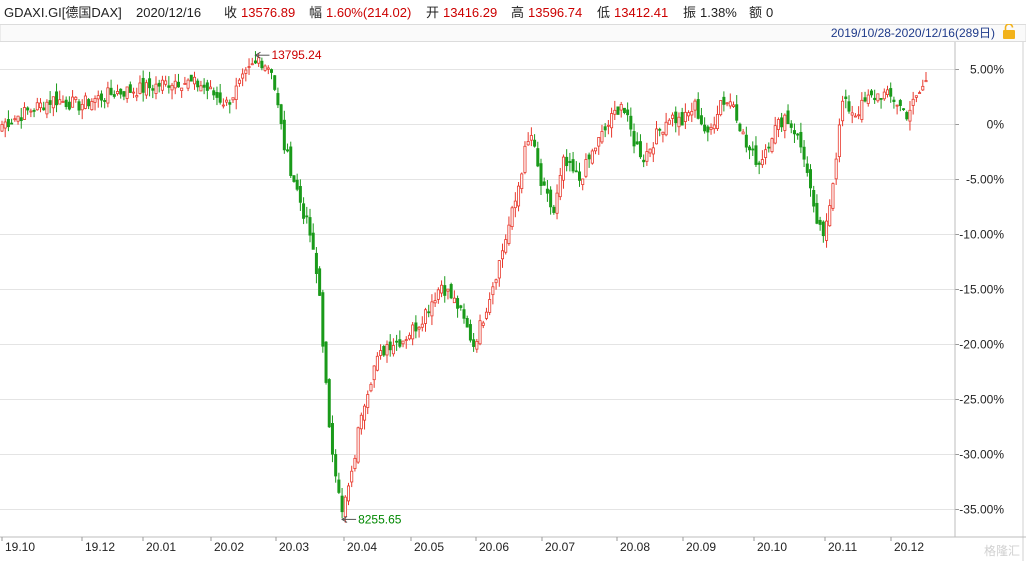  I want to click on vol-label: 额, so click(755, 12).